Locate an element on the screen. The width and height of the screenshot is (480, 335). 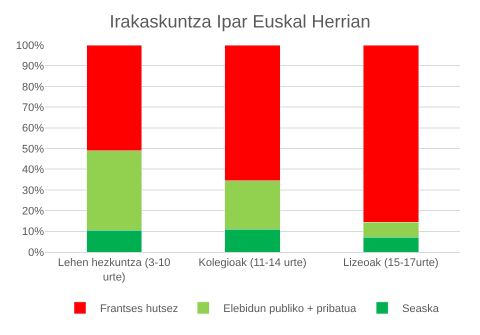
y-tick-label: 0% is located at coordinates (36, 252).